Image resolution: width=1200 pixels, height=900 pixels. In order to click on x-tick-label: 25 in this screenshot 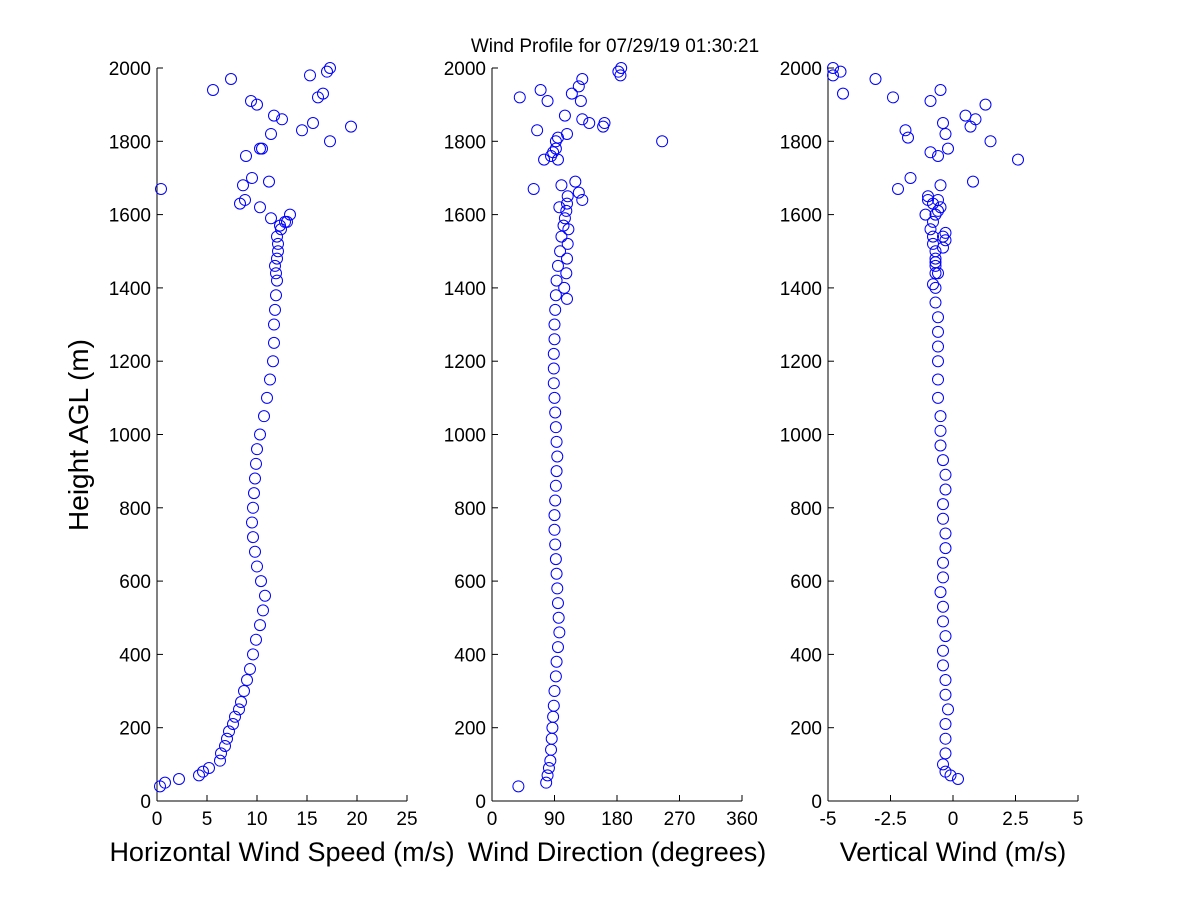, I will do `click(406, 819)`.